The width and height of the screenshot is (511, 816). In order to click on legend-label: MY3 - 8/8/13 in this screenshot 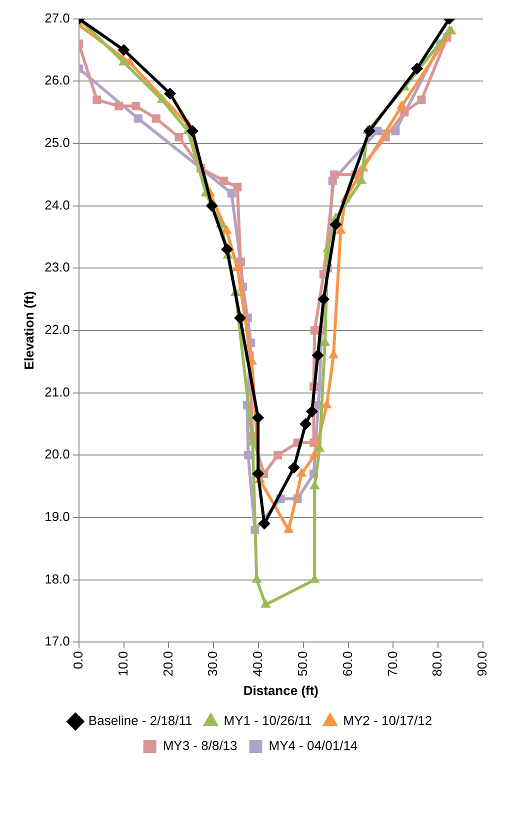, I will do `click(200, 746)`.